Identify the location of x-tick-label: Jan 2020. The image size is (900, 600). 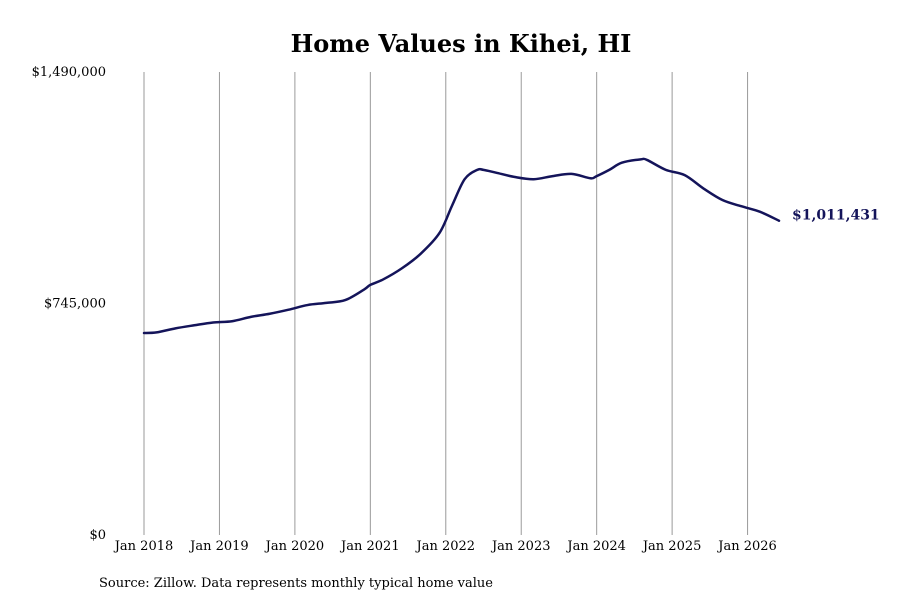
(294, 546).